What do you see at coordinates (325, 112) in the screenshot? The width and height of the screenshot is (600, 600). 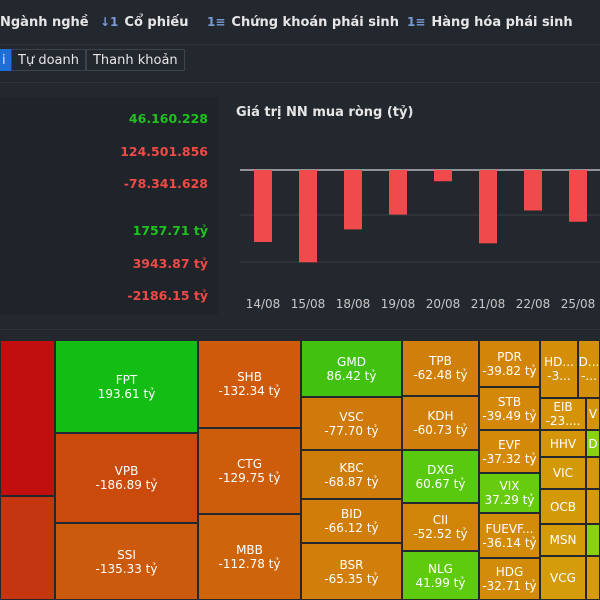 I see `chart-title: Giá trị NN mua ròng (tỷ)` at bounding box center [325, 112].